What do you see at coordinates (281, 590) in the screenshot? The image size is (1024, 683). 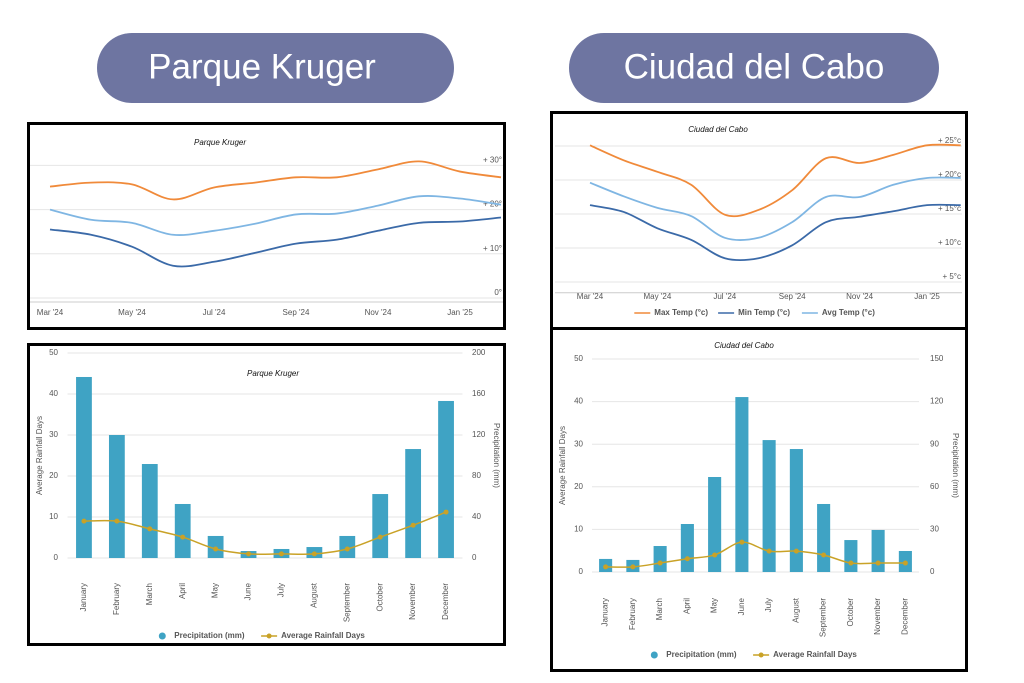 I see `x-tick-label: July` at bounding box center [281, 590].